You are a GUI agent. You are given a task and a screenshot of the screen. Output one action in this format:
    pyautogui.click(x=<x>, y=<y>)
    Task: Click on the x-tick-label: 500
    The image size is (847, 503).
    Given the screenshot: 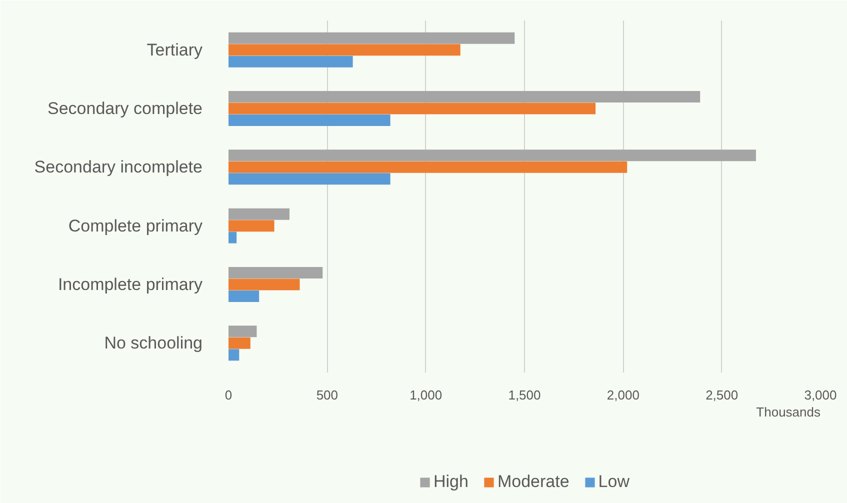 What is the action you would take?
    pyautogui.click(x=327, y=395)
    